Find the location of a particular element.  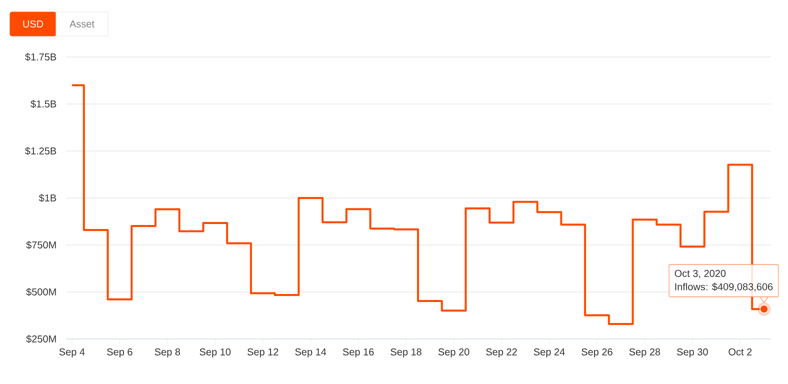

x-tick-label: Sep 24 is located at coordinates (549, 353).